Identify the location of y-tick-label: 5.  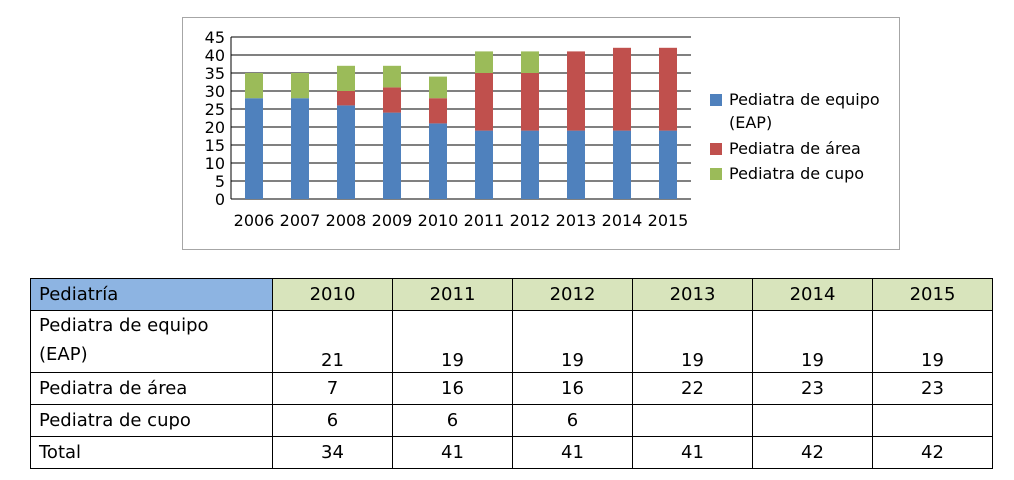
(220, 181).